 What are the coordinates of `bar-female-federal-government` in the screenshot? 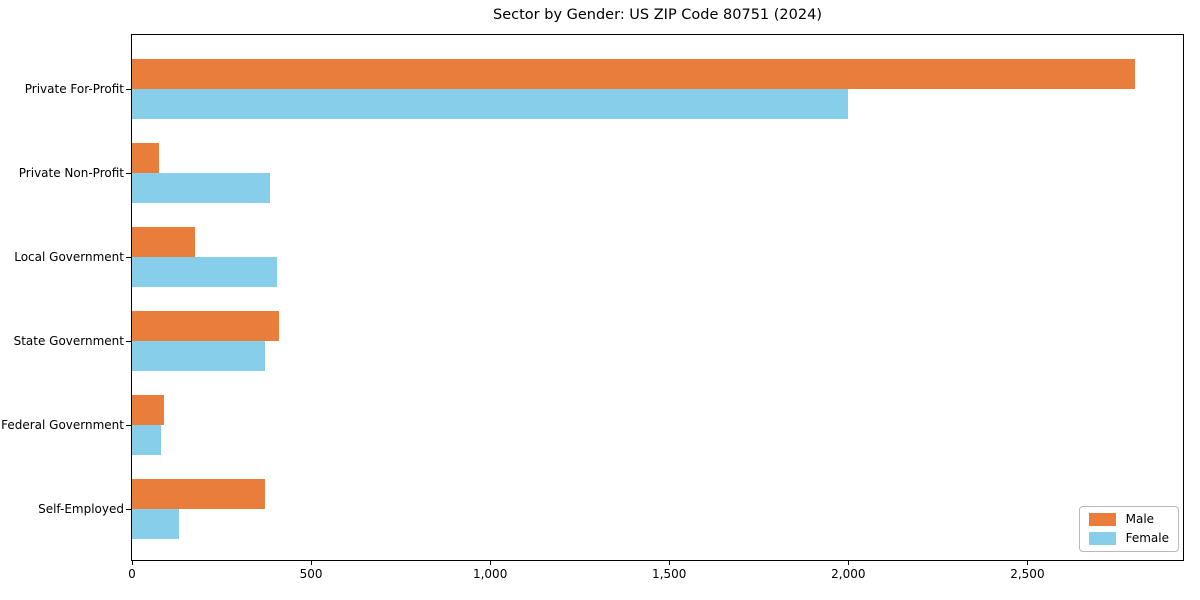 It's located at (146, 440).